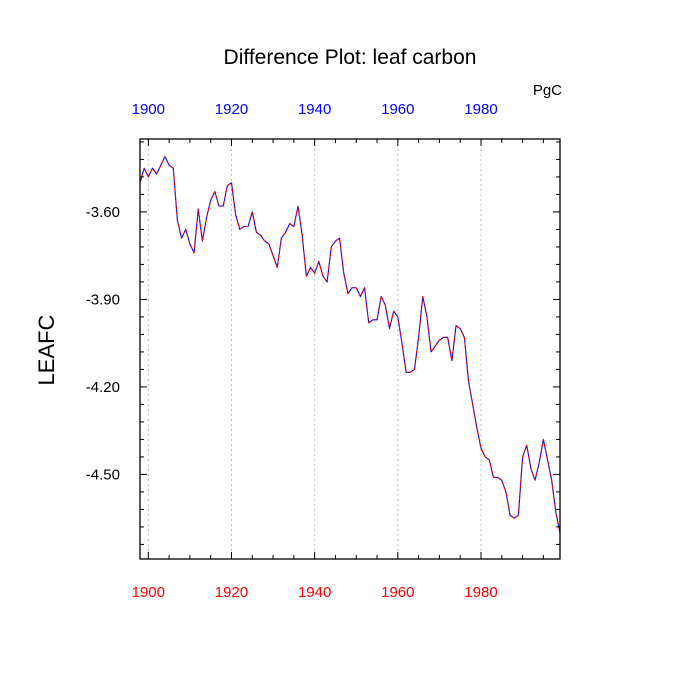  Describe the element at coordinates (148, 109) in the screenshot. I see `x-tick-label-top: 1900` at that location.